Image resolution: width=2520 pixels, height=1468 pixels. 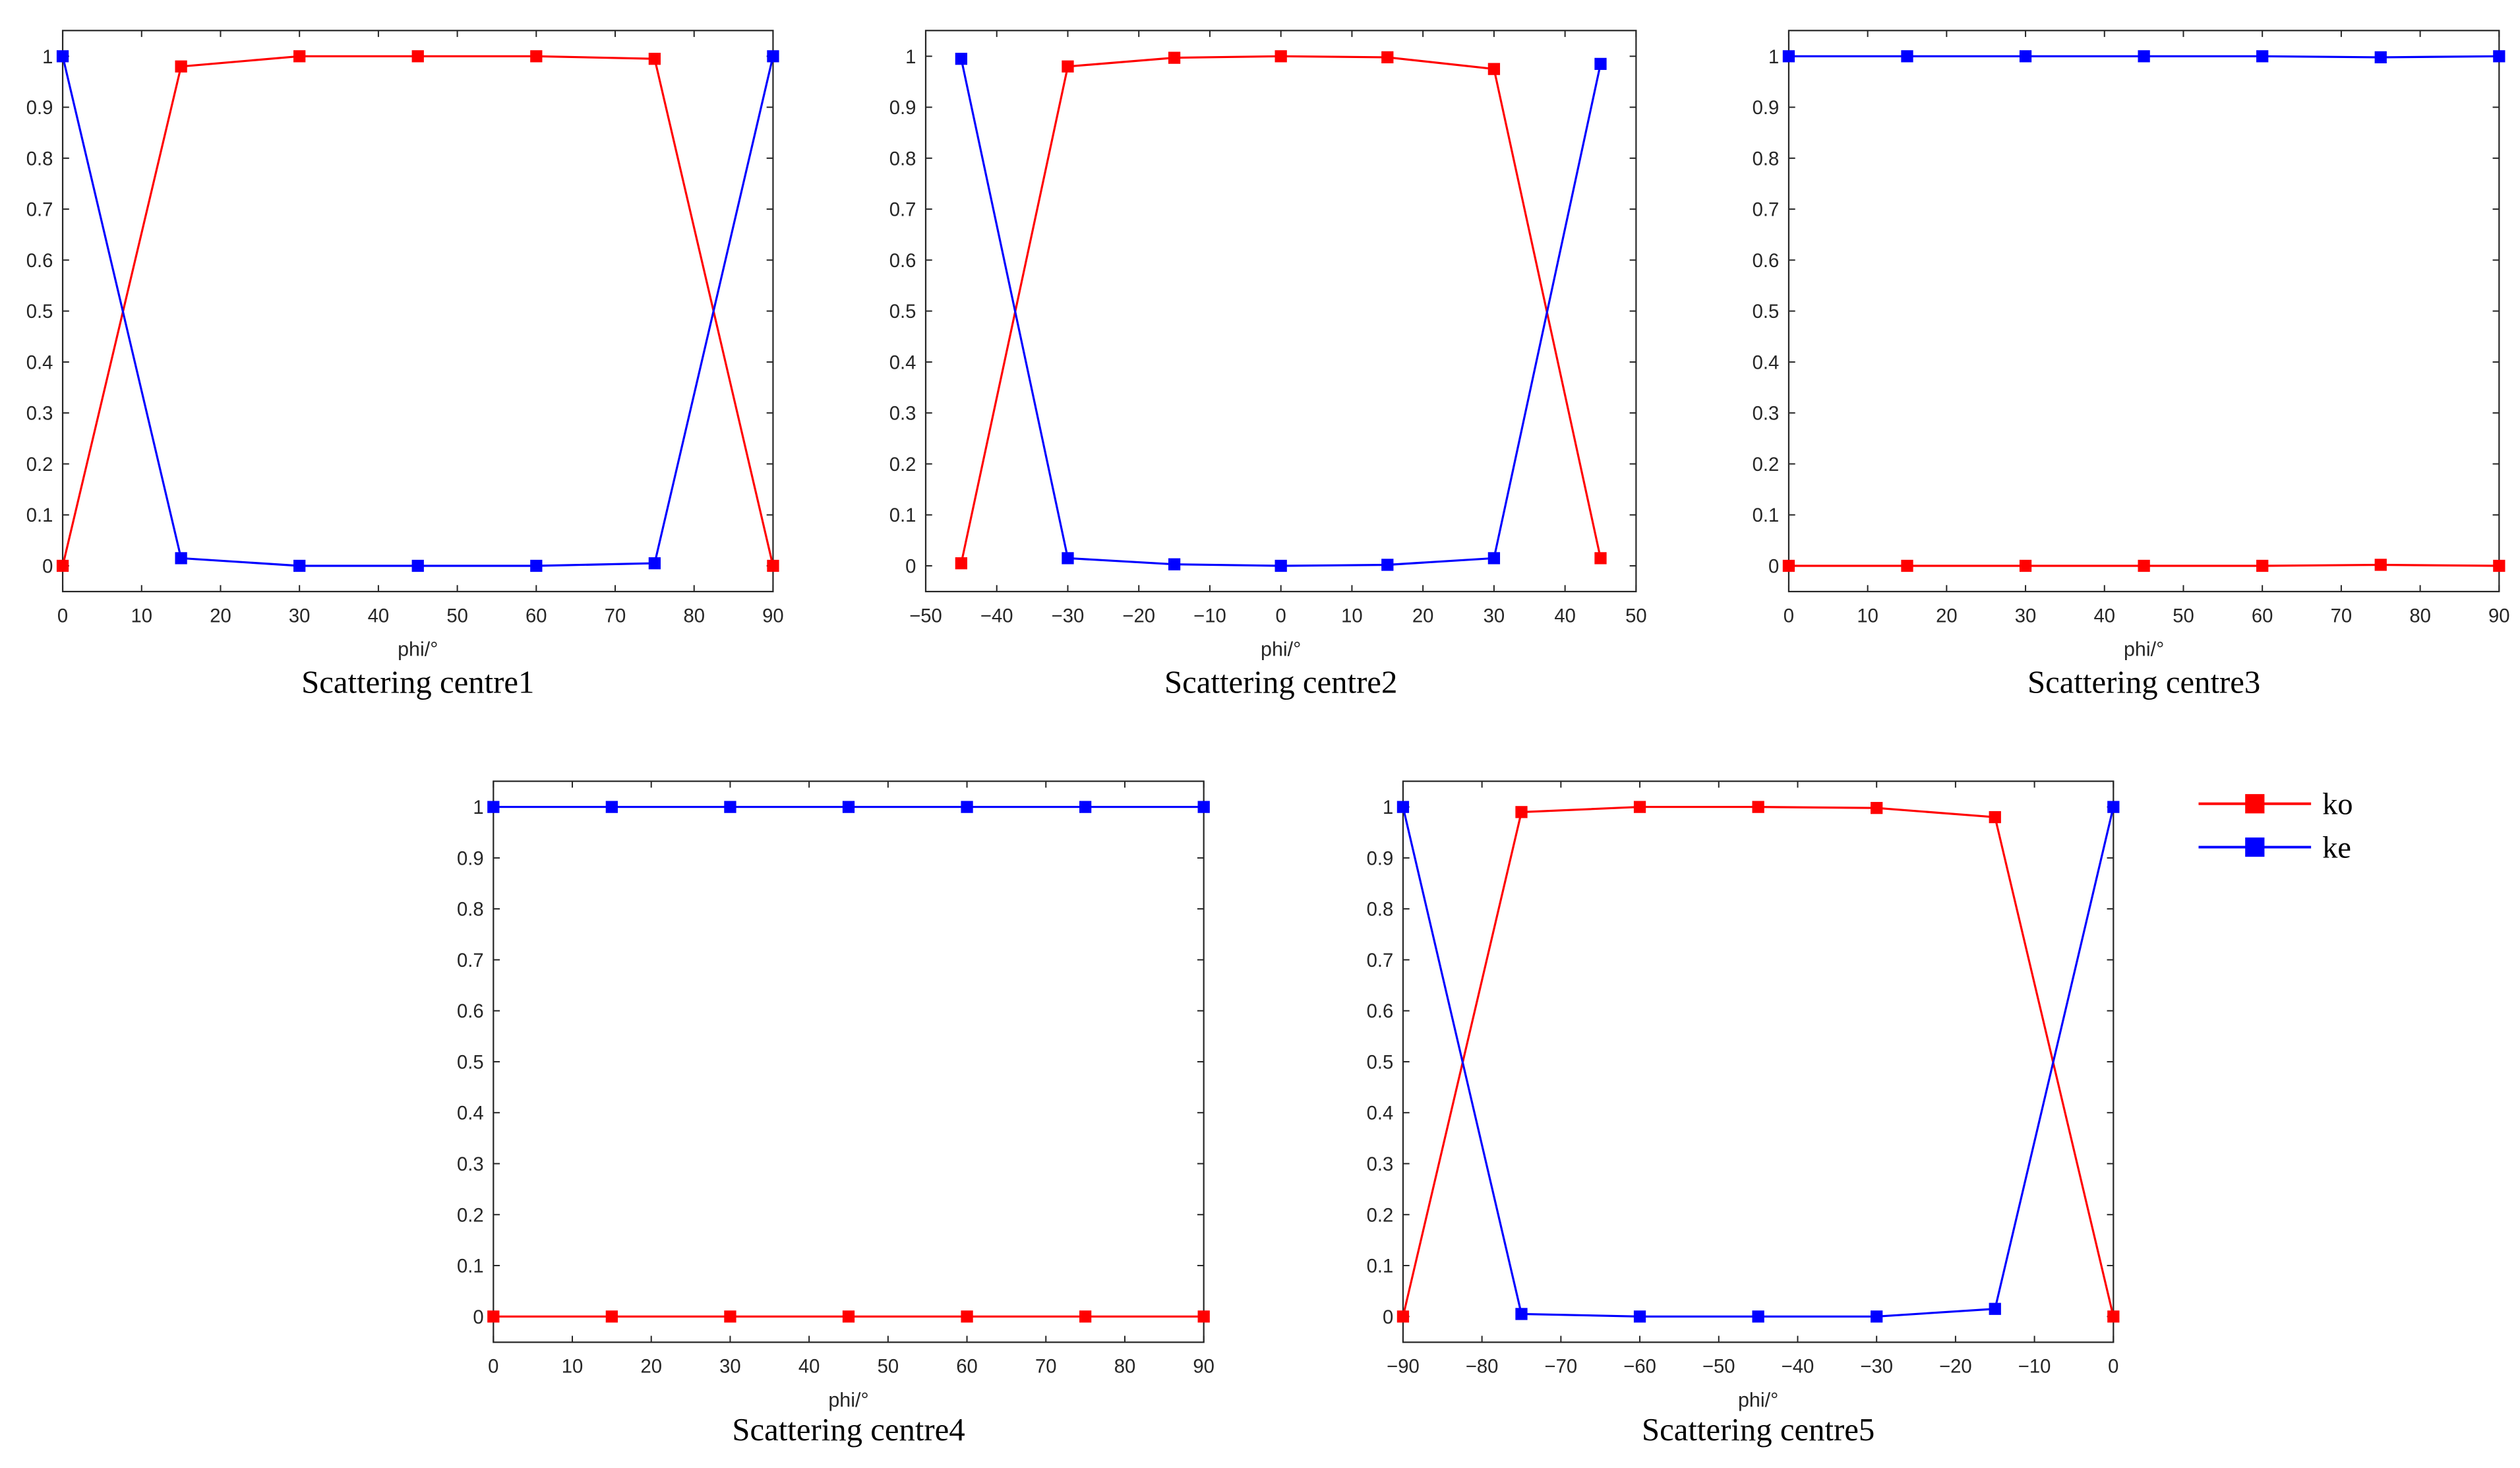 What do you see at coordinates (2275, 805) in the screenshot?
I see `legend-entry-ko: ko` at bounding box center [2275, 805].